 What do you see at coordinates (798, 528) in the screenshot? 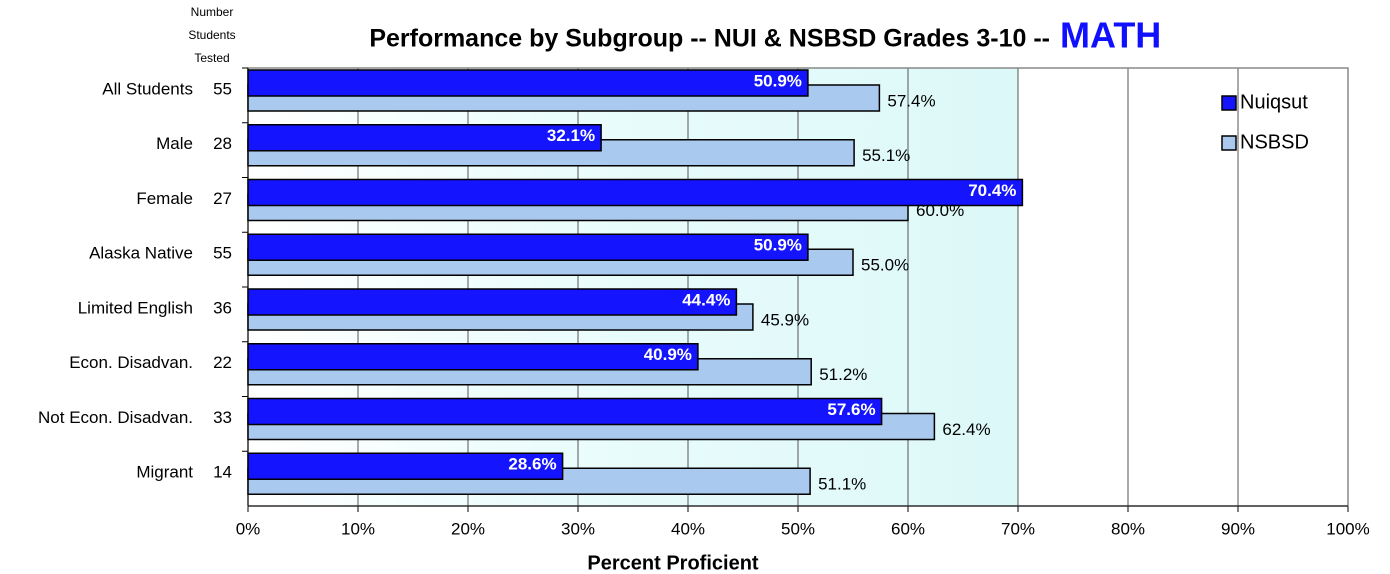
I see `x-tick-label: 50%` at bounding box center [798, 528].